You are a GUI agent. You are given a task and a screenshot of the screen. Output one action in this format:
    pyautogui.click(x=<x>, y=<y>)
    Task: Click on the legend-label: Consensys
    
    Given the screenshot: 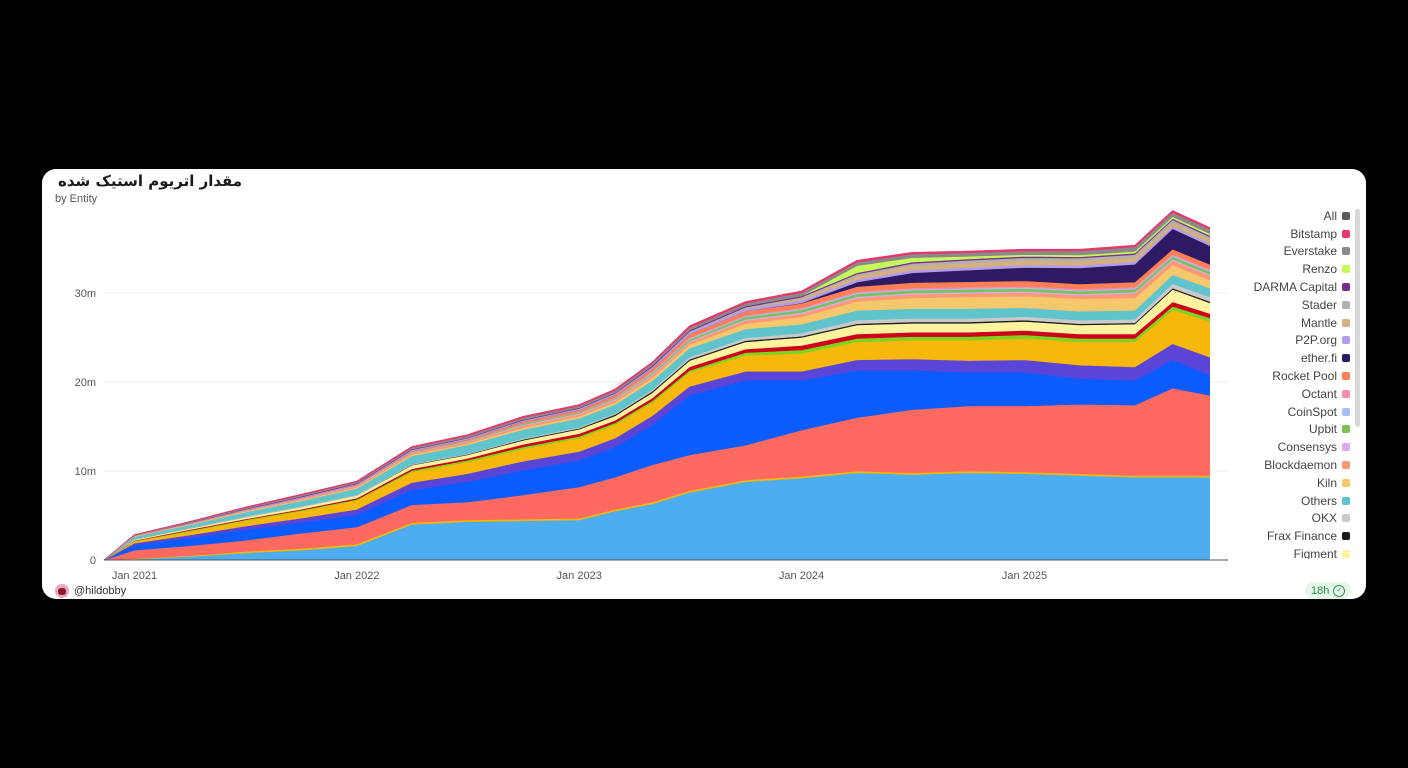 What is the action you would take?
    pyautogui.click(x=1307, y=447)
    